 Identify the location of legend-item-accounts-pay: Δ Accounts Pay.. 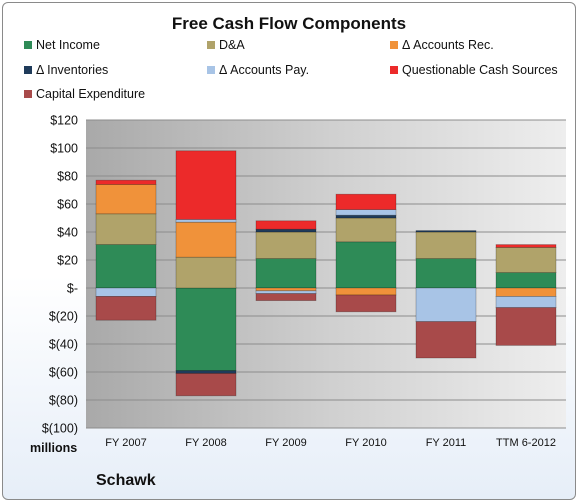
(258, 70).